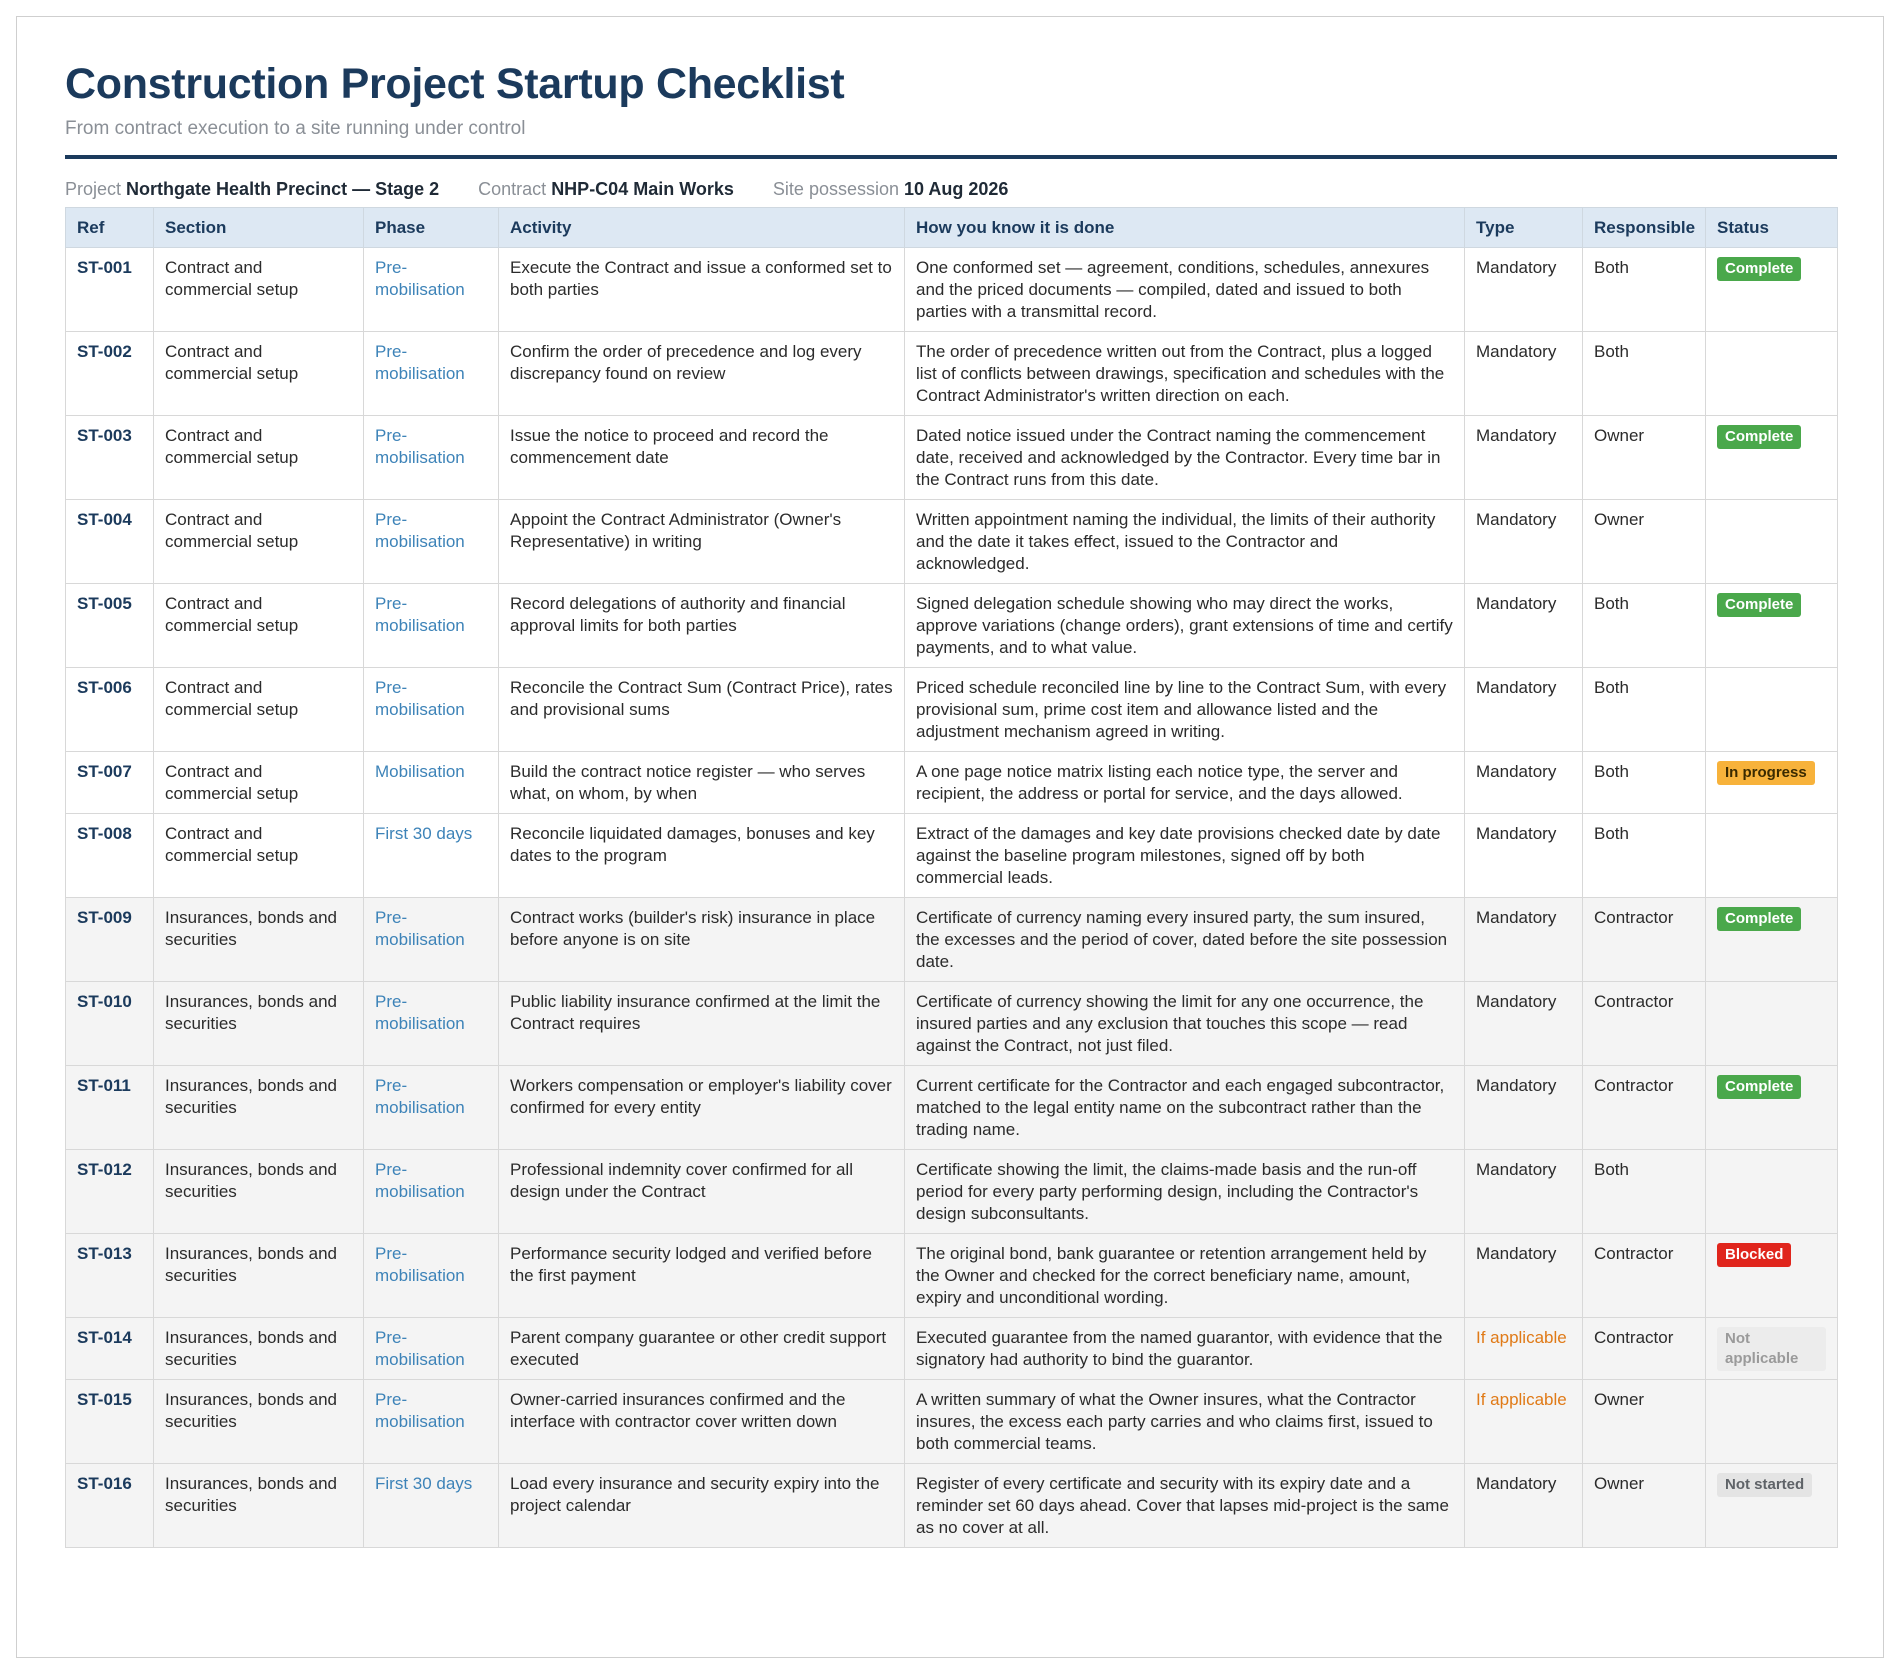  I want to click on column-header-activity: Activity, so click(701, 227).